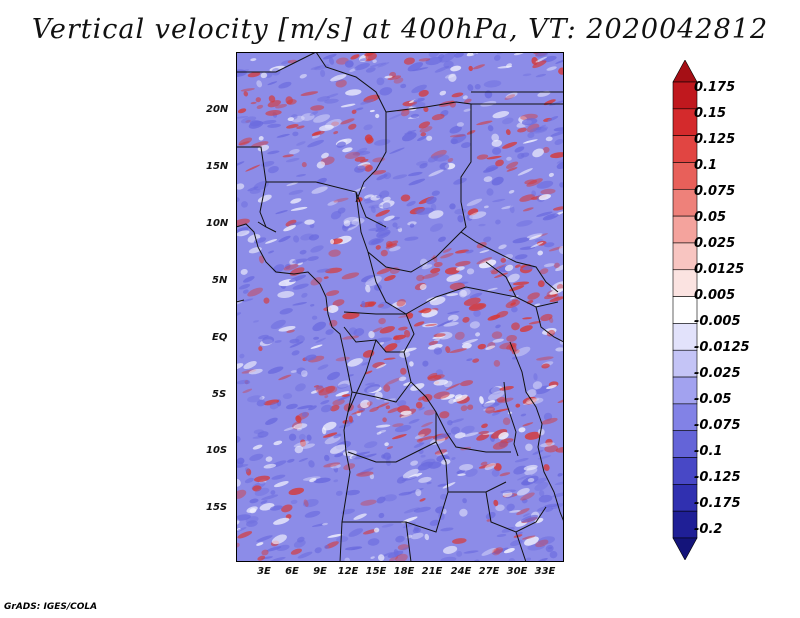  What do you see at coordinates (706, 165) in the screenshot?
I see `colorbar-label: 0.1` at bounding box center [706, 165].